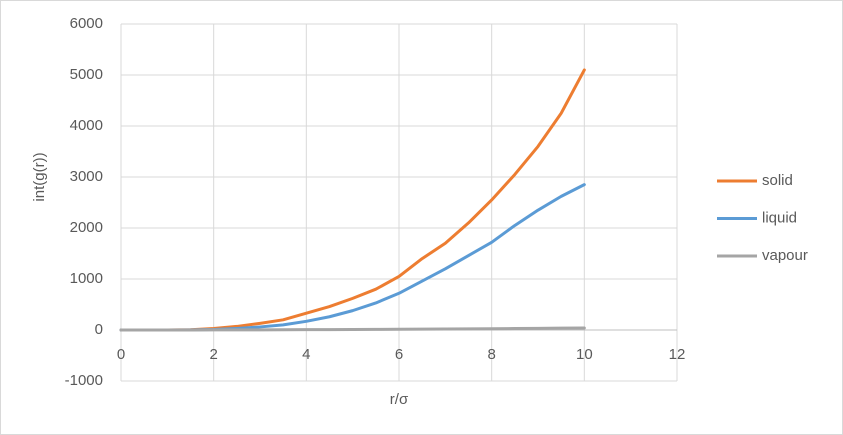 This screenshot has width=843, height=435. What do you see at coordinates (39, 176) in the screenshot?
I see `y-axis-title: int(g(r))` at bounding box center [39, 176].